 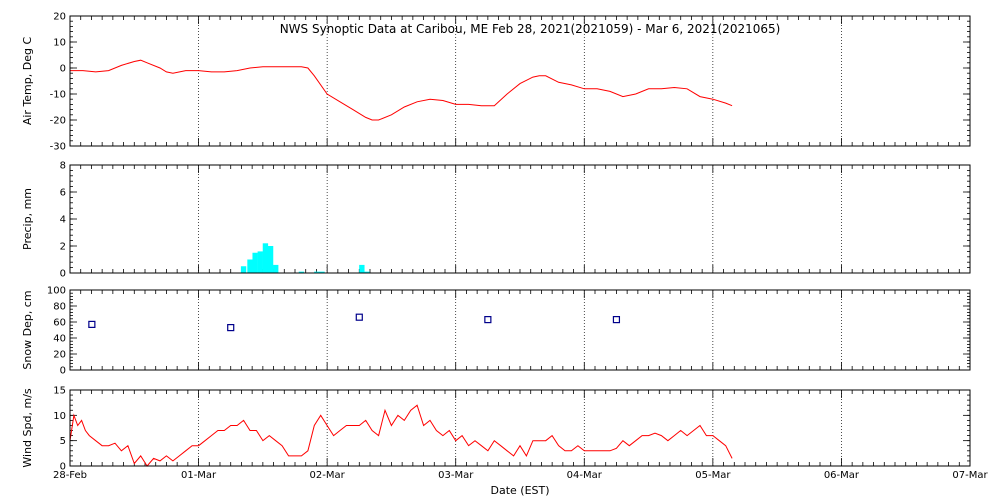 I want to click on x-axis-title: Date (EST), so click(x=519, y=490).